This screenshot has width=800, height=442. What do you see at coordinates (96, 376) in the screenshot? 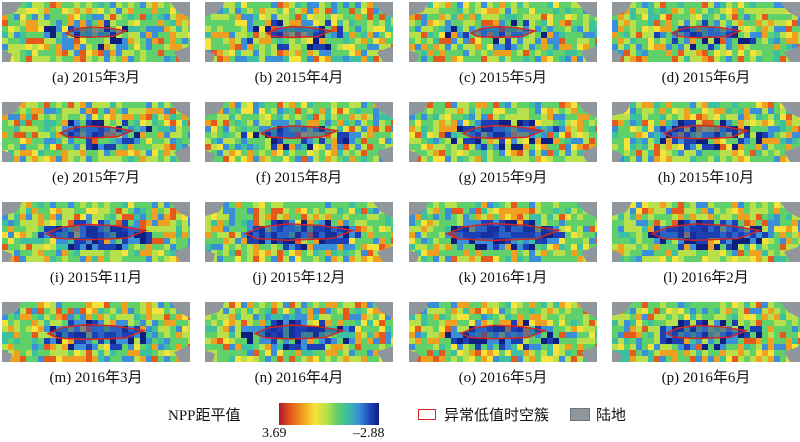
I see `panel-caption: (m) 2016年3月` at bounding box center [96, 376].